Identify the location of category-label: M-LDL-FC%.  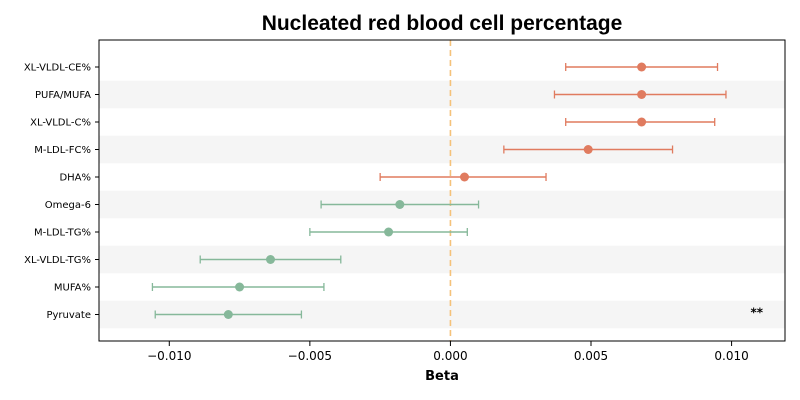
(62, 150).